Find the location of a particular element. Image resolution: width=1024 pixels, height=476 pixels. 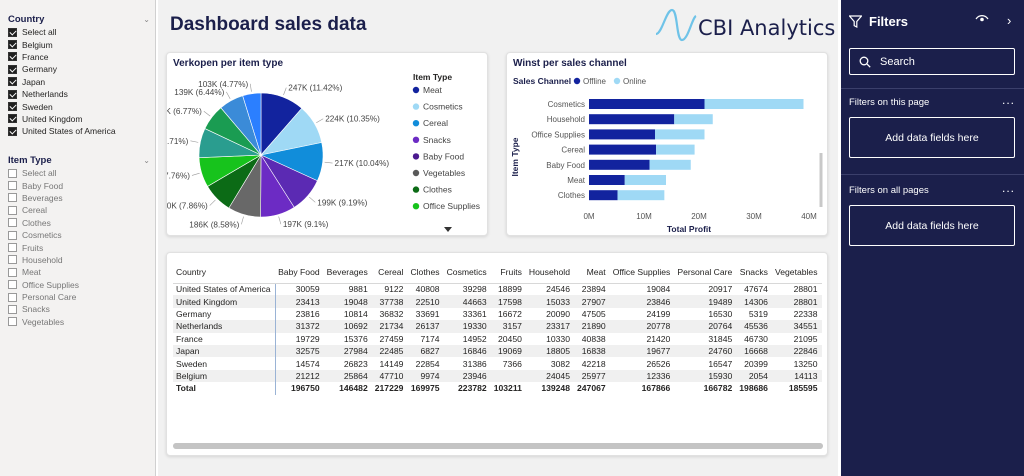

item-type-slicer-item: Personal Care is located at coordinates (79, 297).